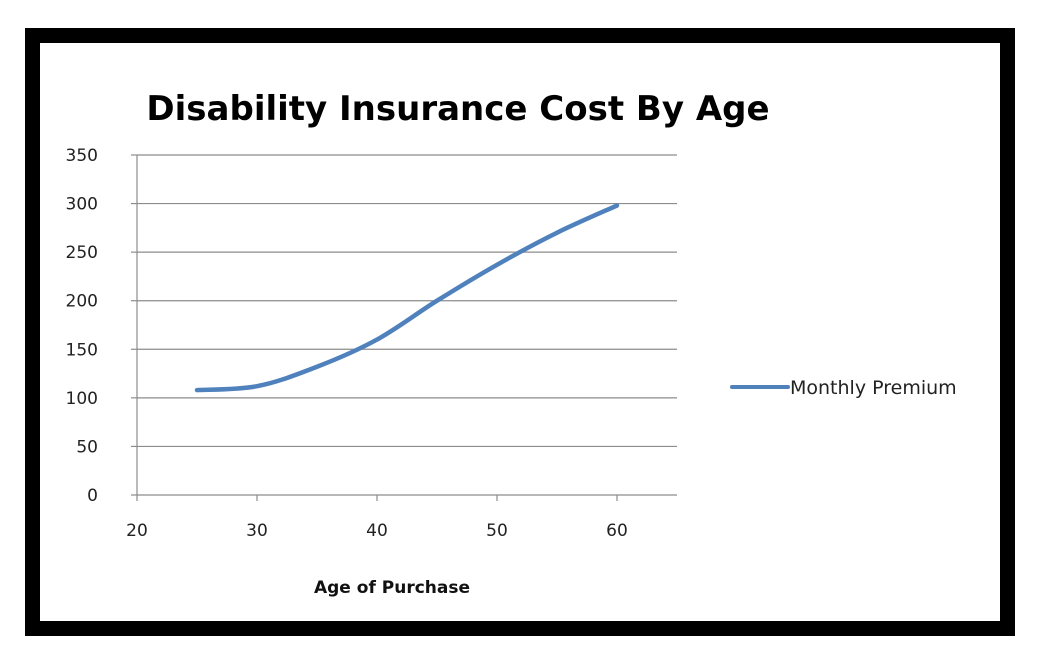 The height and width of the screenshot is (661, 1047). I want to click on series-group, so click(407, 298).